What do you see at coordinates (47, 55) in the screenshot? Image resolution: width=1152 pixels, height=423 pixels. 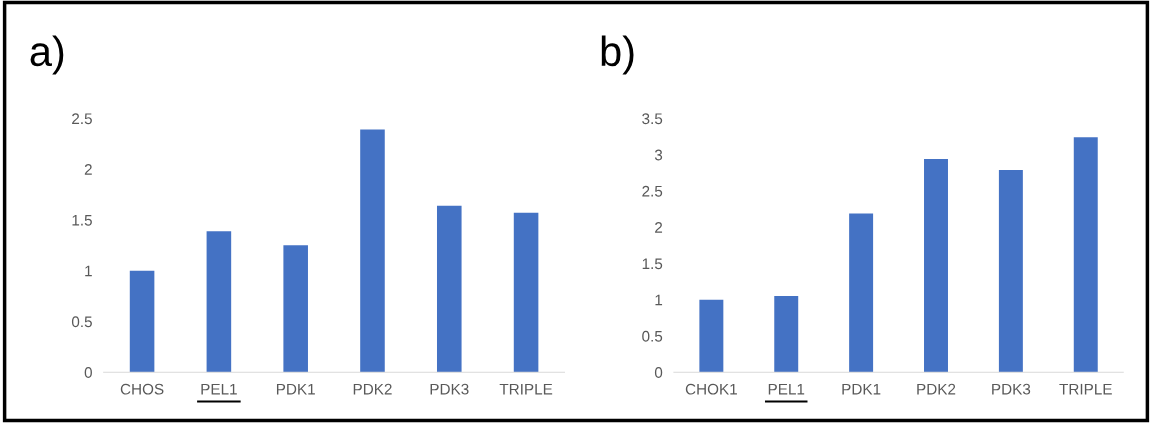 I see `chart-title: a)` at bounding box center [47, 55].